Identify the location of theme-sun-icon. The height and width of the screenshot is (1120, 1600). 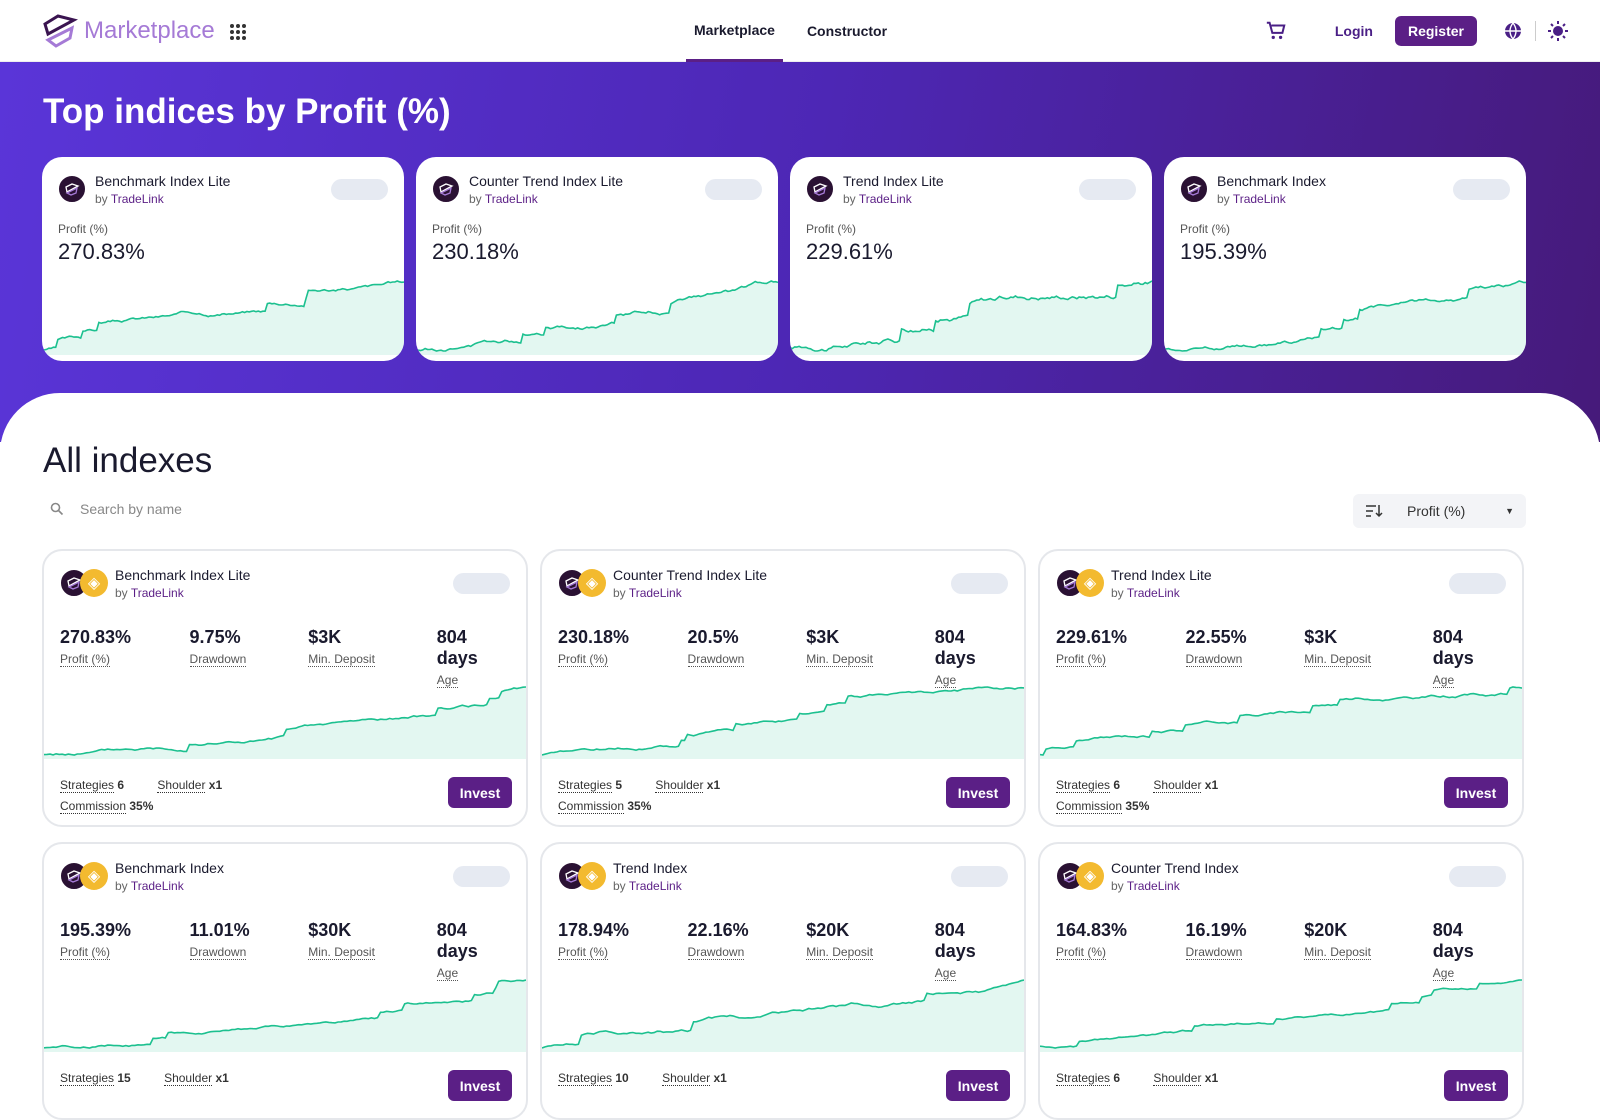
(1558, 31).